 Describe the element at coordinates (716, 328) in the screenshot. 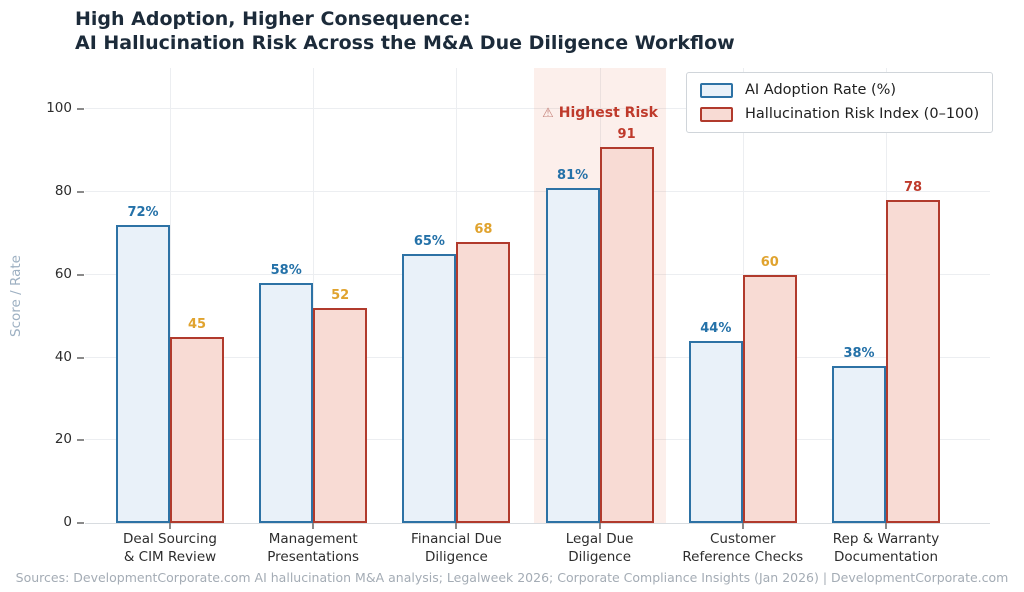

I see `adoption-value-label-5: 44%` at that location.